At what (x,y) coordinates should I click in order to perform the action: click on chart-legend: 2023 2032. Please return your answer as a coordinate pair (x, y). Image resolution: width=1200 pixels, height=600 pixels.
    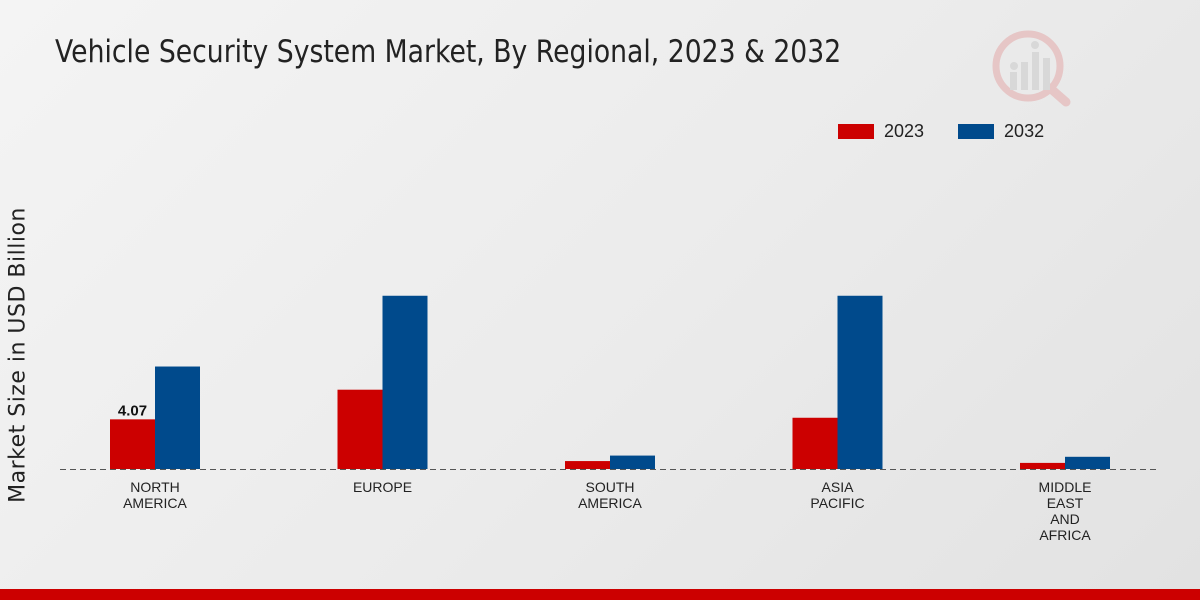
    Looking at the image, I should click on (958, 131).